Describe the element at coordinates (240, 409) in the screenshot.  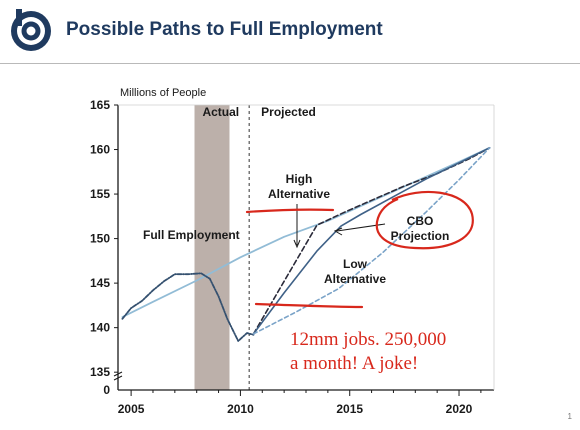
I see `x-tick-label: 2010` at that location.